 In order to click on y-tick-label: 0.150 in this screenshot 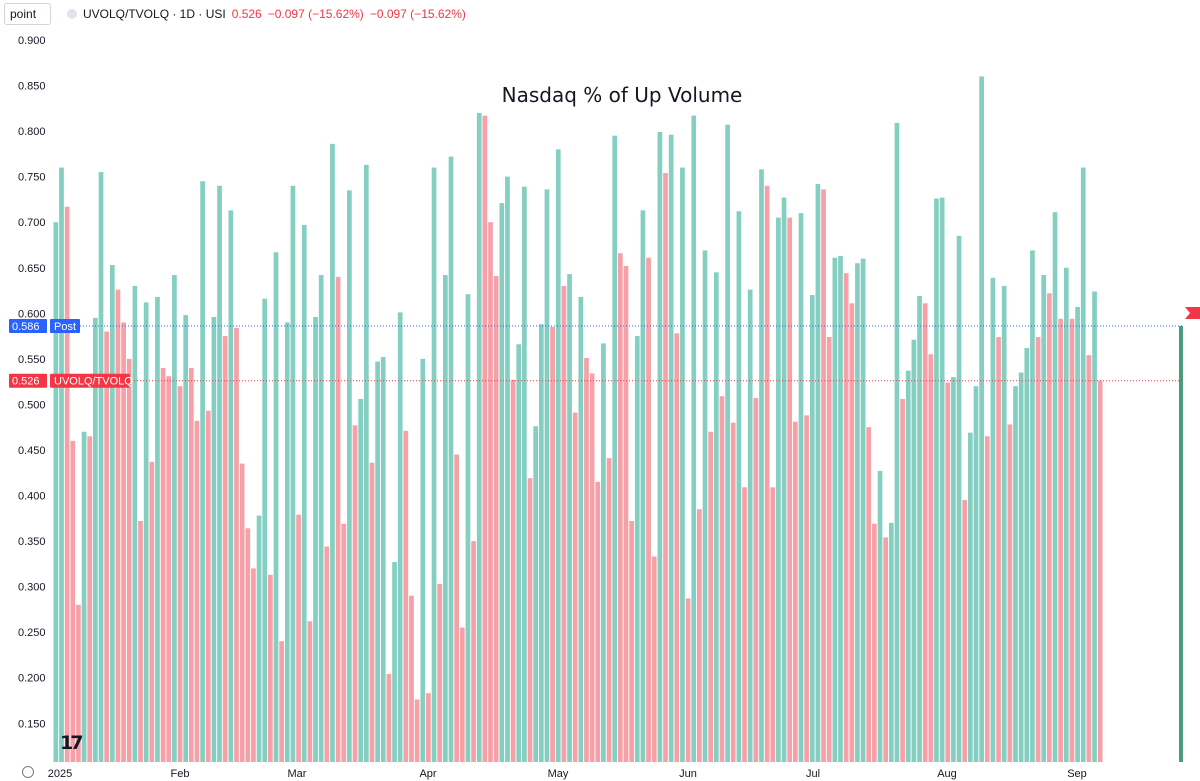, I will do `click(32, 724)`.